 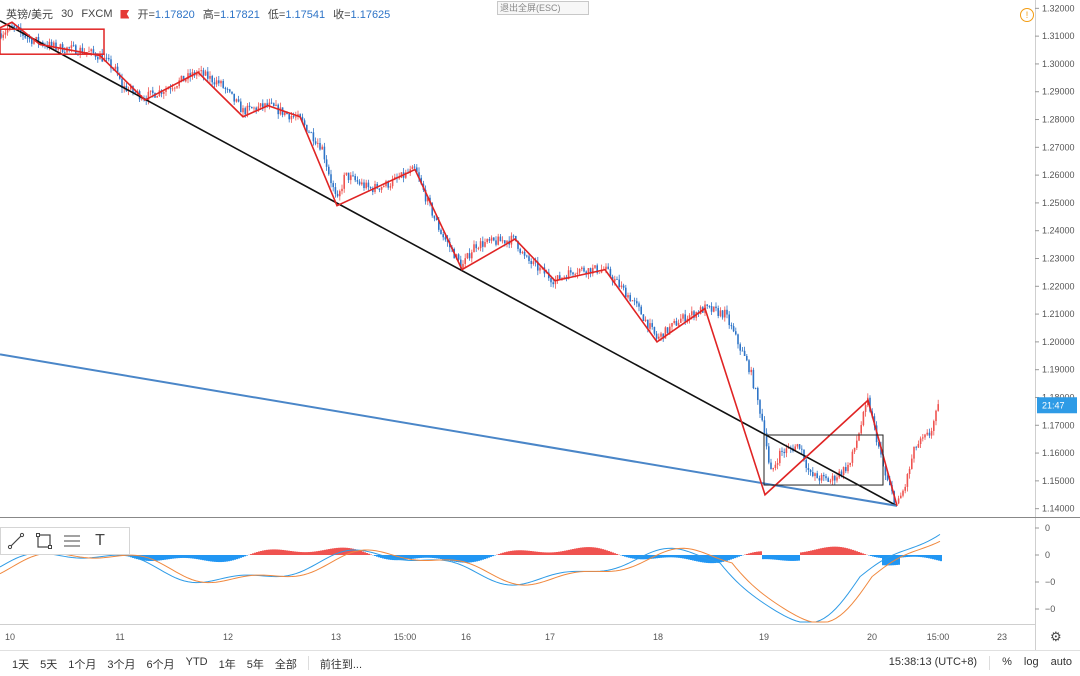 I want to click on y-tick-label: 1.16000, so click(x=1058, y=453).